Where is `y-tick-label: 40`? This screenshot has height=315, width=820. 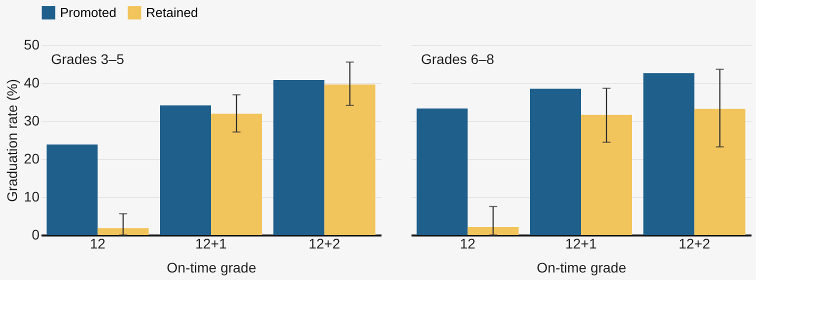
y-tick-label: 40 is located at coordinates (32, 82).